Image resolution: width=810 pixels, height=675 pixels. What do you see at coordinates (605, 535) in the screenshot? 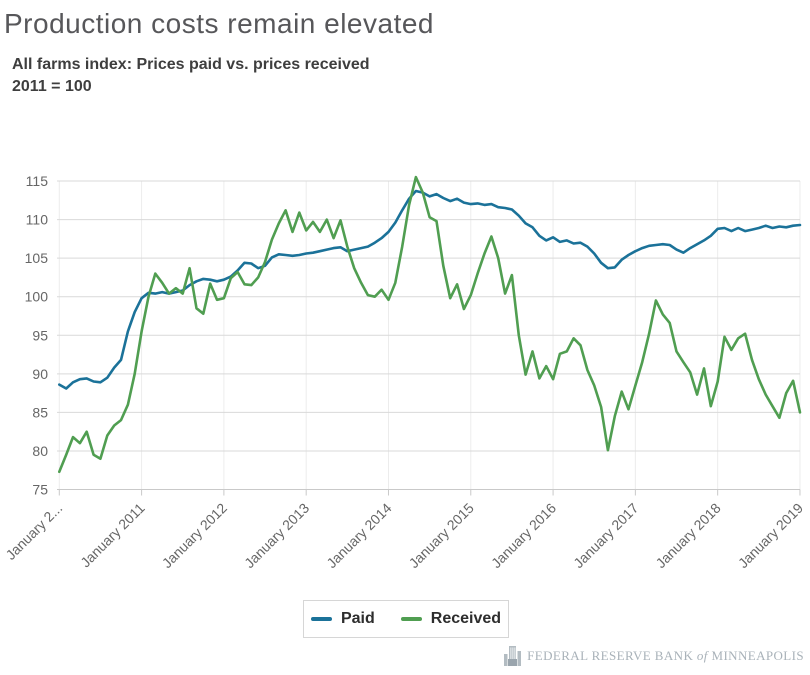
I see `svg-text: January 2017` at bounding box center [605, 535].